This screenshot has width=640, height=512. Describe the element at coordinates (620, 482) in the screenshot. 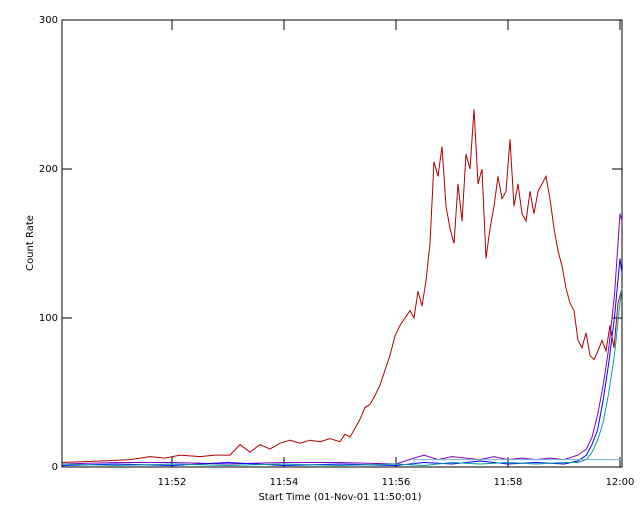

I see `x-tick-label: 12:00` at that location.